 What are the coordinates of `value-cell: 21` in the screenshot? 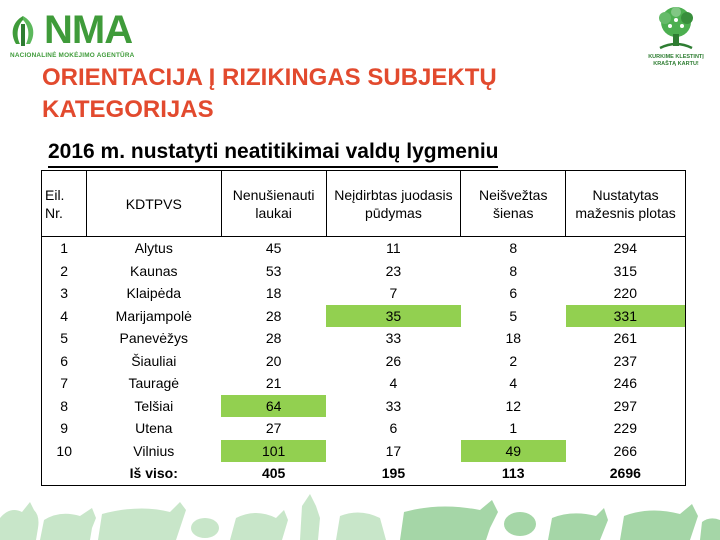 It's located at (273, 383).